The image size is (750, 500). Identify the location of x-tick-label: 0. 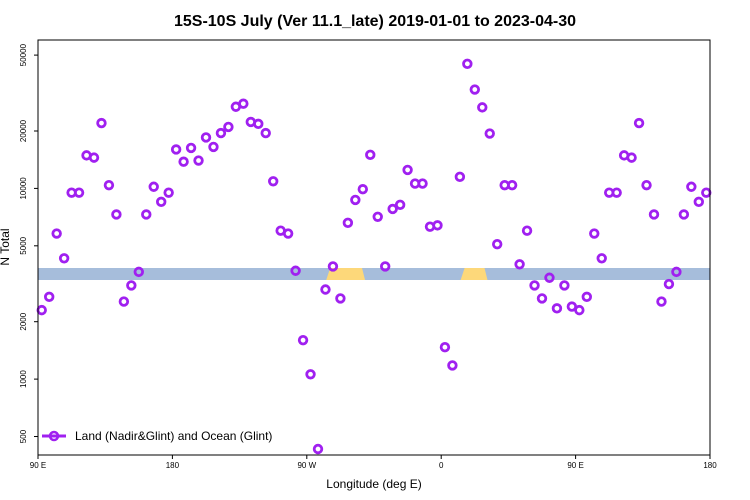
(441, 465).